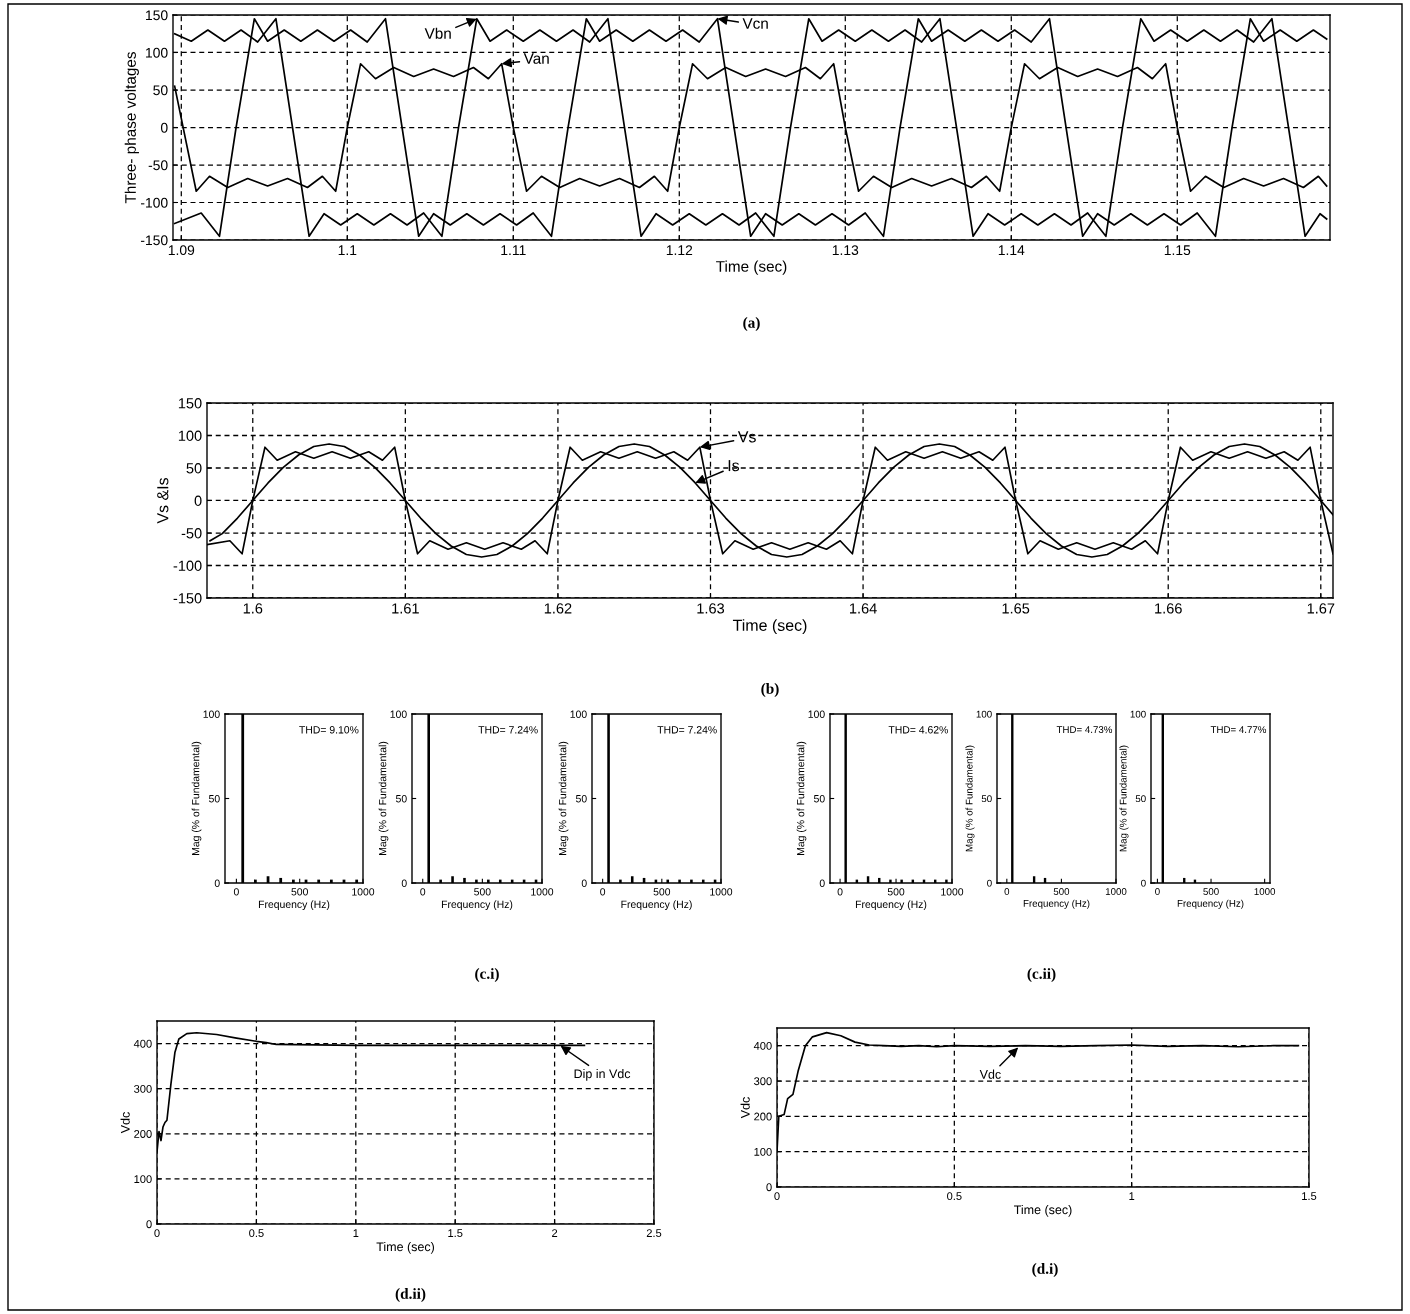 Image resolution: width=1410 pixels, height=1314 pixels. Describe the element at coordinates (845, 250) in the screenshot. I see `x-tick-label: 1.13` at that location.